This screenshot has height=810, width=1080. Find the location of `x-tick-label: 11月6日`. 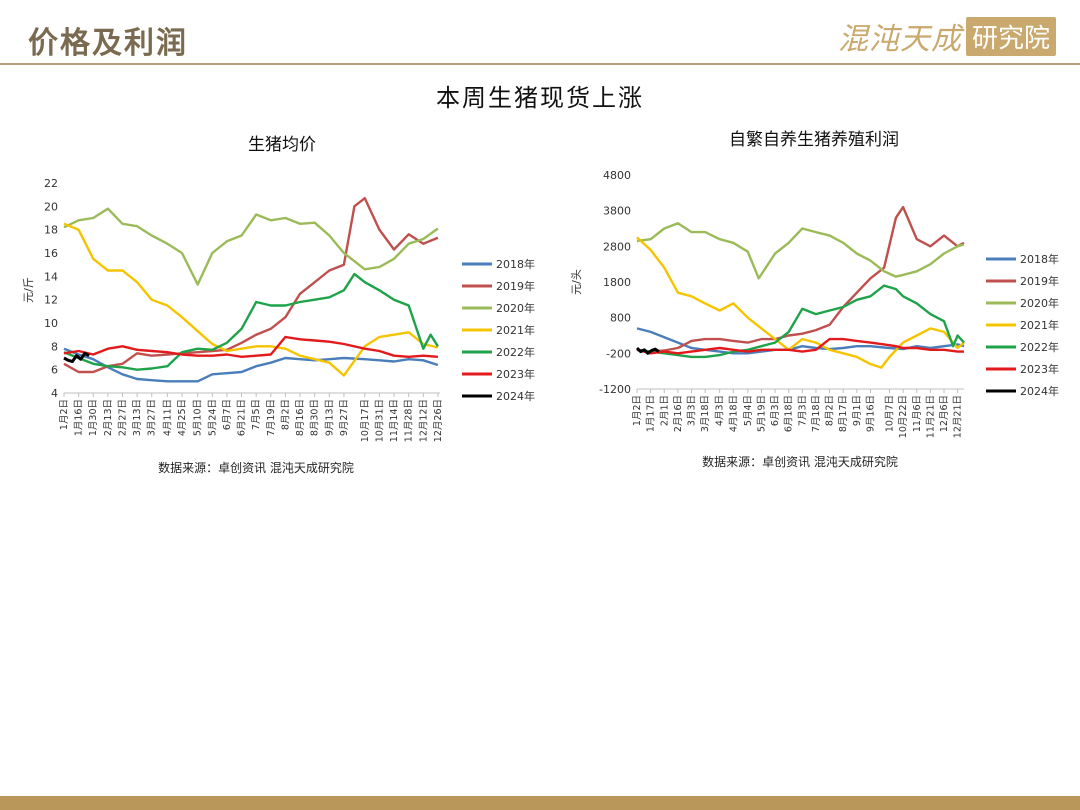

x-tick-label: 11月6日 is located at coordinates (917, 413).